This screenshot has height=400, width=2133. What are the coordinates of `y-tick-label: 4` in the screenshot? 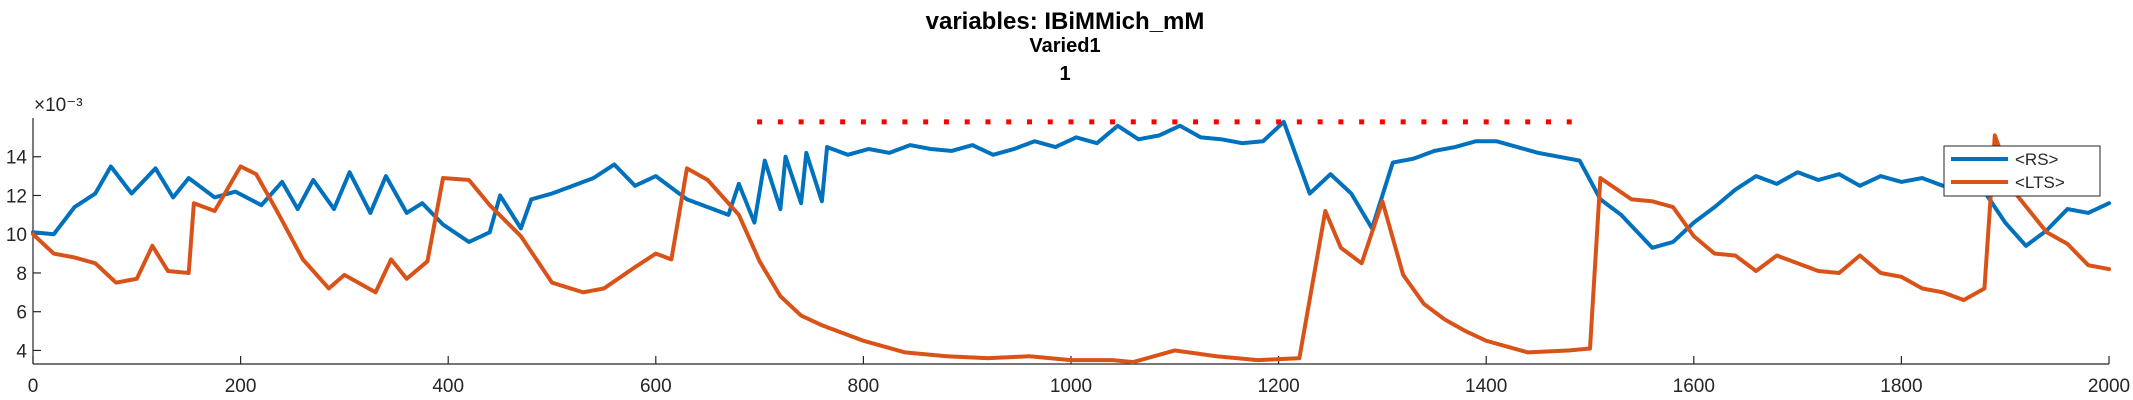 It's located at (21, 351).